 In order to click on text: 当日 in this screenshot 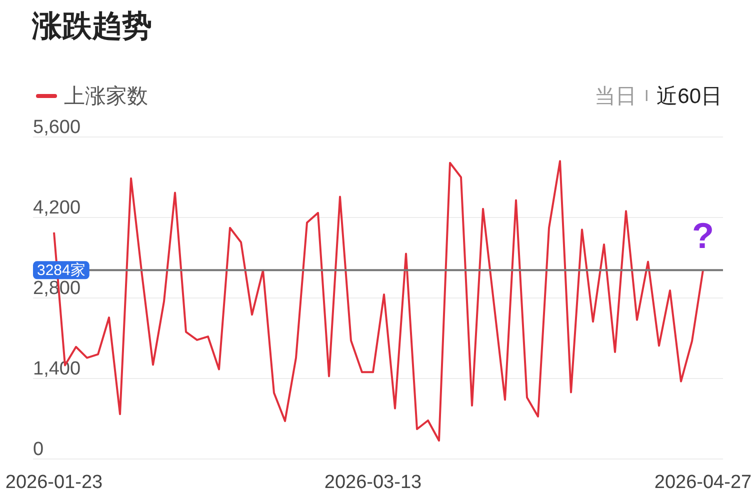, I will do `click(615, 96)`.